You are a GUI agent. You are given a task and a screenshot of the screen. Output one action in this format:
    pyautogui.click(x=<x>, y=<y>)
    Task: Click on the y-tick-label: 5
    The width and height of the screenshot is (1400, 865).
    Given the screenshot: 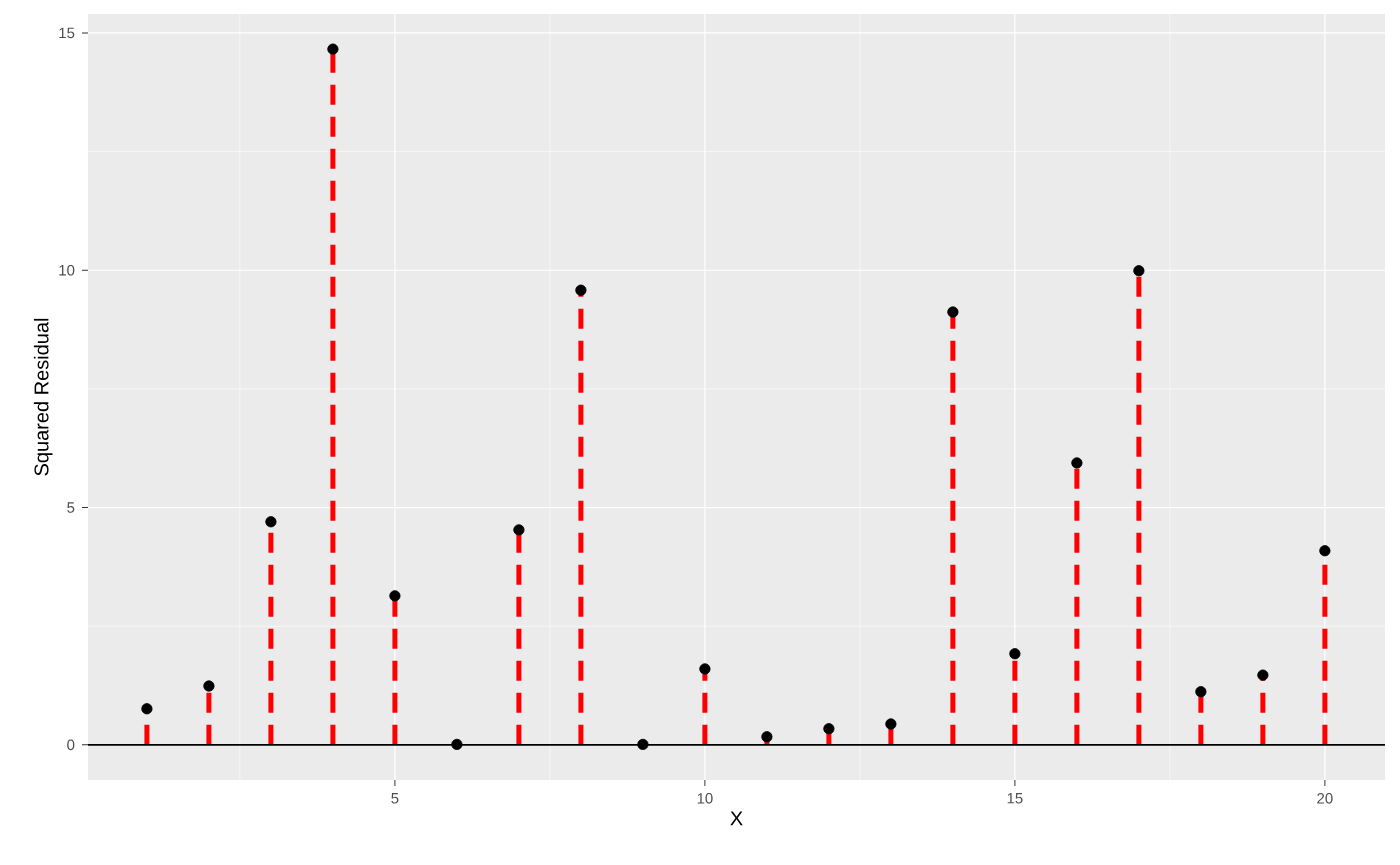 What is the action you would take?
    pyautogui.click(x=71, y=507)
    